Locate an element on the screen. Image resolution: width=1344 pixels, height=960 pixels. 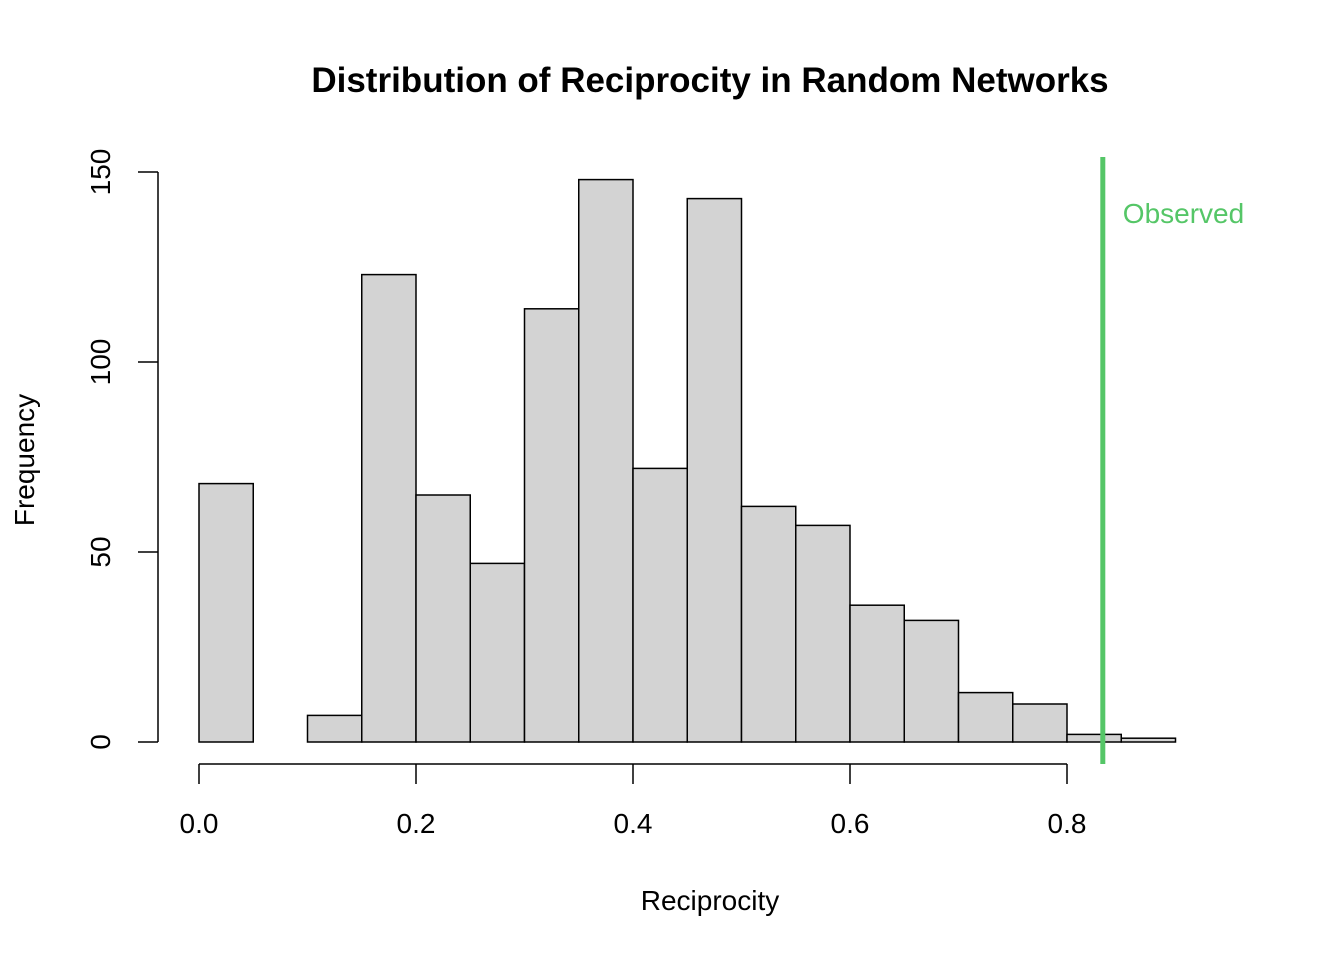
x-tick-label: 0.4 is located at coordinates (633, 823).